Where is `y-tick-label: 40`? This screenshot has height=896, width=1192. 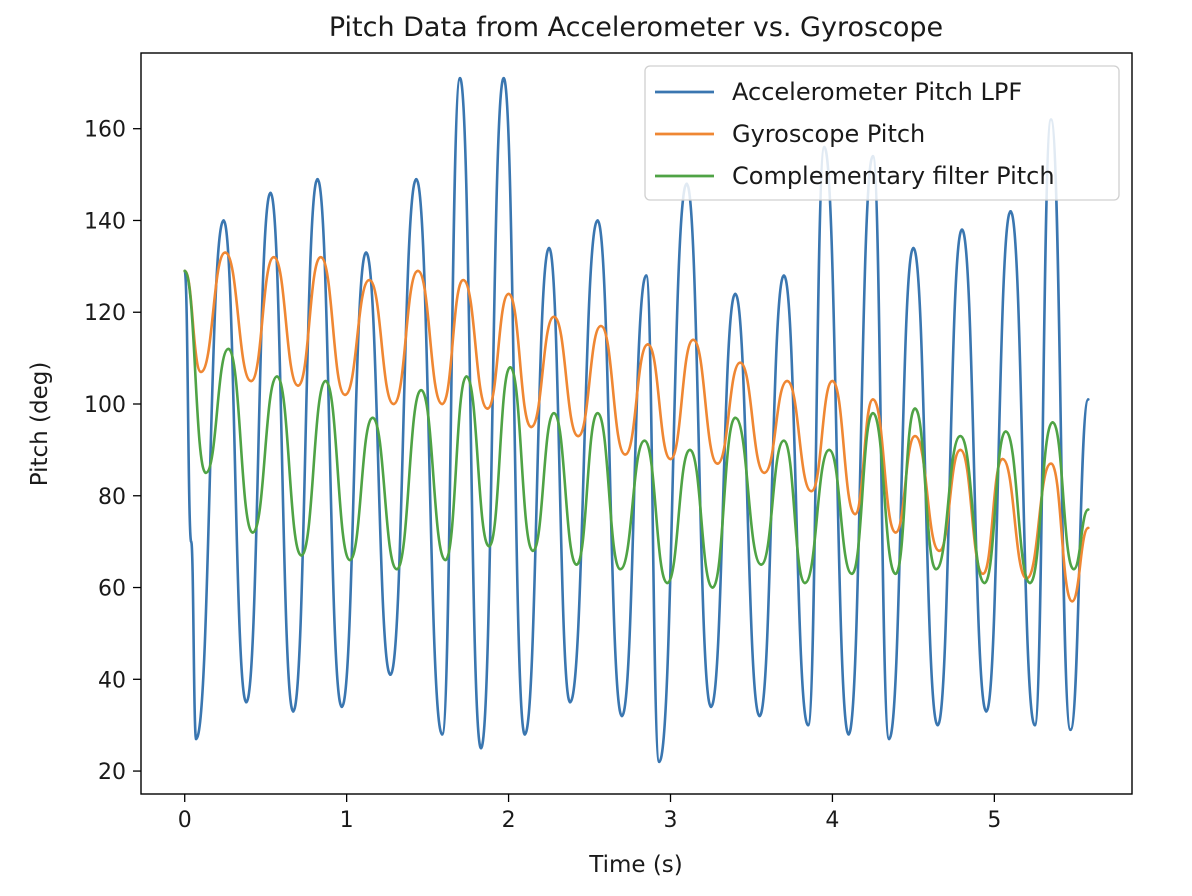 y-tick-label: 40 is located at coordinates (112, 680).